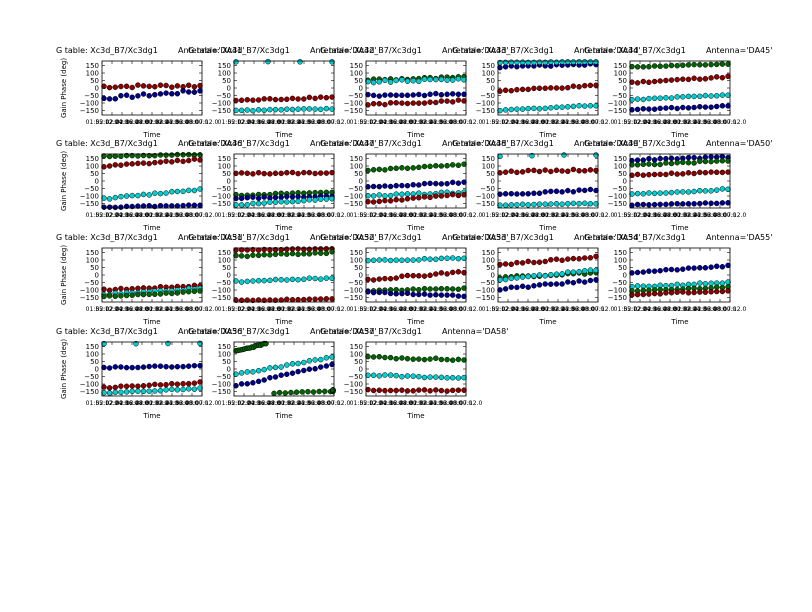  What do you see at coordinates (314, 122) in the screenshot?
I see `x-tick-label: 02:52:48.0` at bounding box center [314, 122].